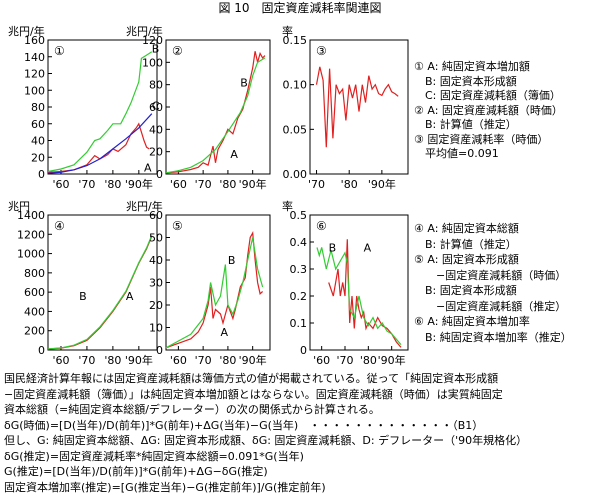  I want to click on legend-bottom-item: ⑤ A: 固定資本形成額, so click(466, 259).